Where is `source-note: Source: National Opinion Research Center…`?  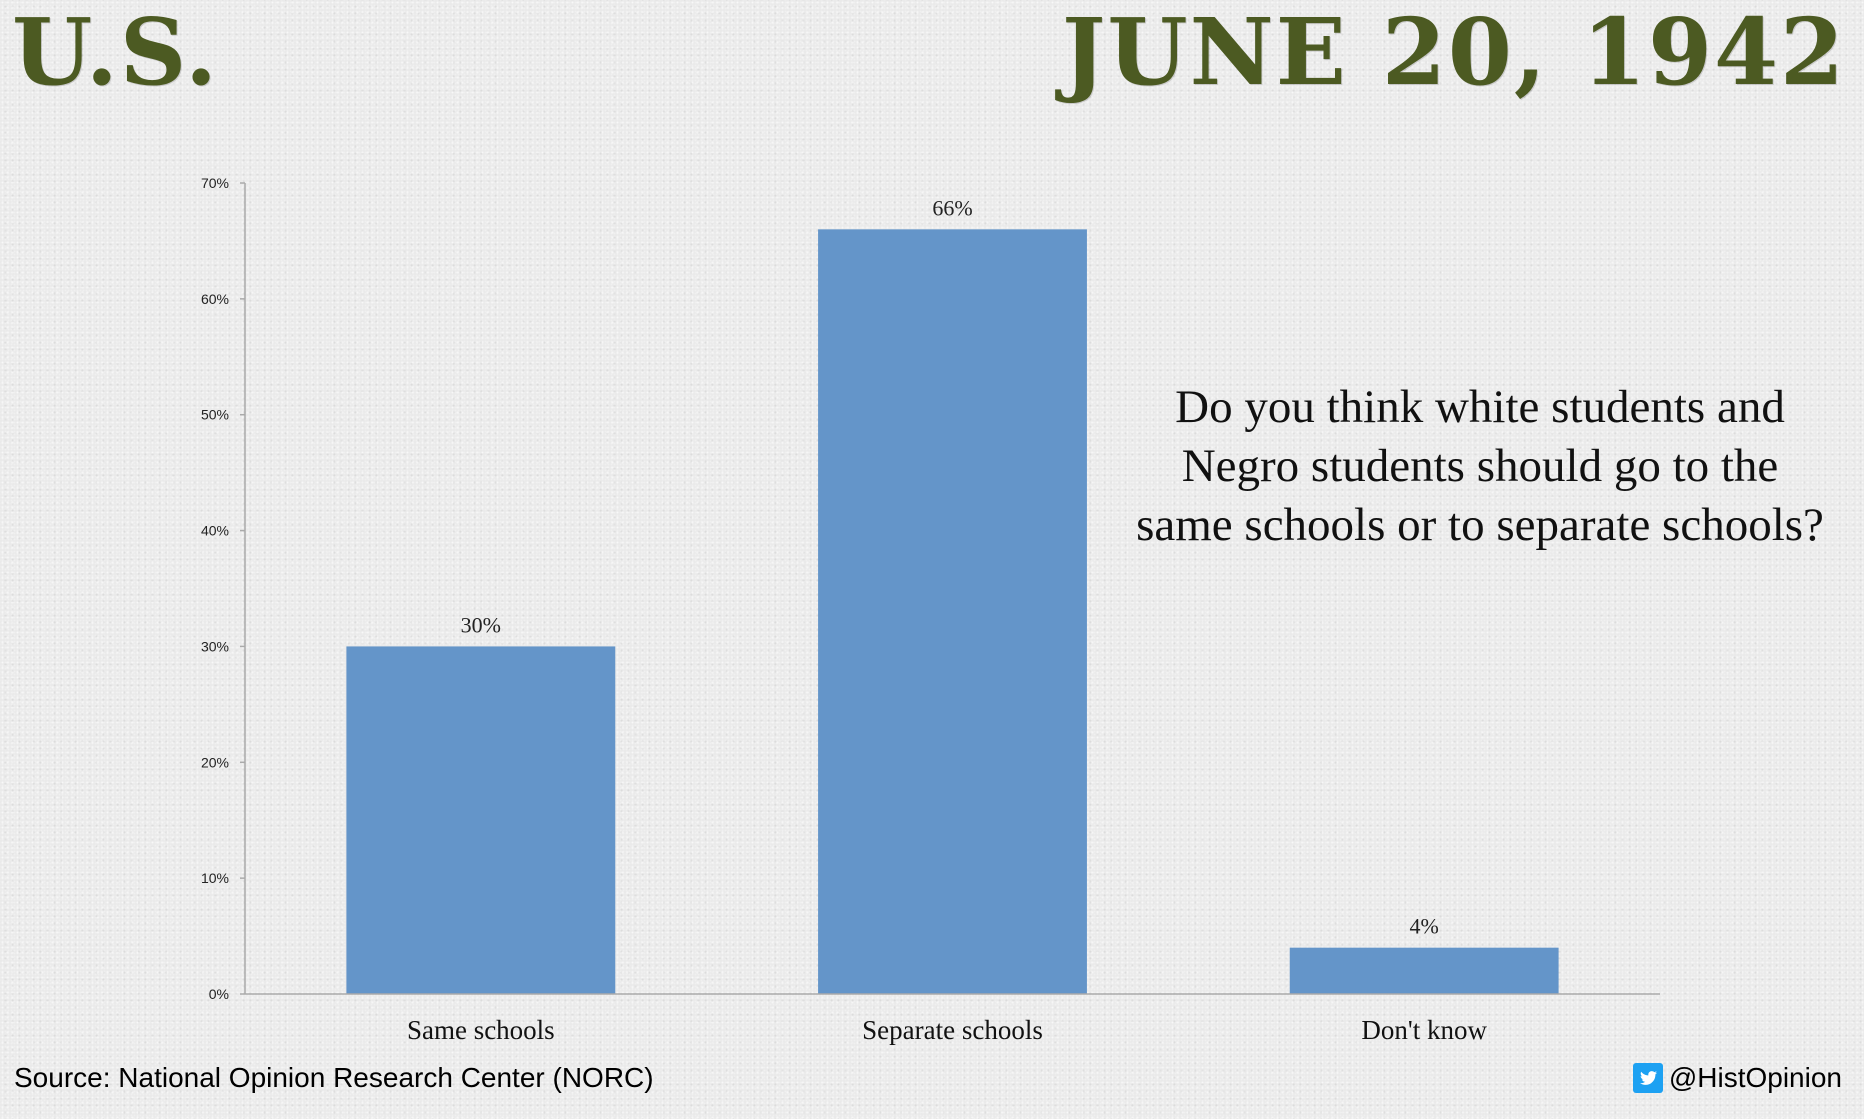
source-note: Source: National Opinion Research Center… is located at coordinates (334, 1077).